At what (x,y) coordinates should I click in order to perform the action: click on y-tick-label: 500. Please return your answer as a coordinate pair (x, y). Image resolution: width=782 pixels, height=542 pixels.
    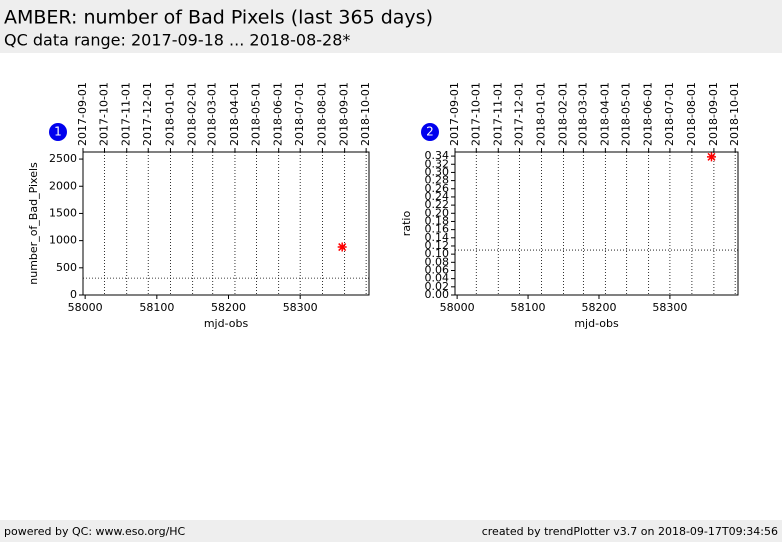
    Looking at the image, I should click on (66, 267).